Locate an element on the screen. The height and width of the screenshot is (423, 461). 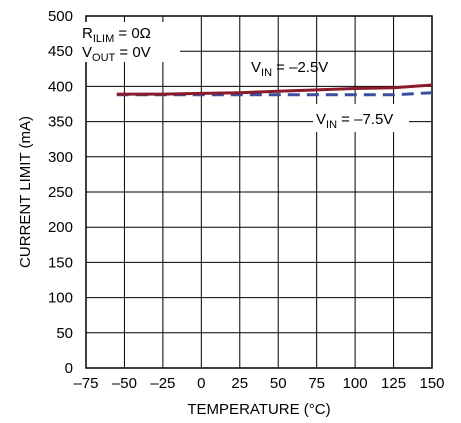
y-tick-label: 450 is located at coordinates (60, 51).